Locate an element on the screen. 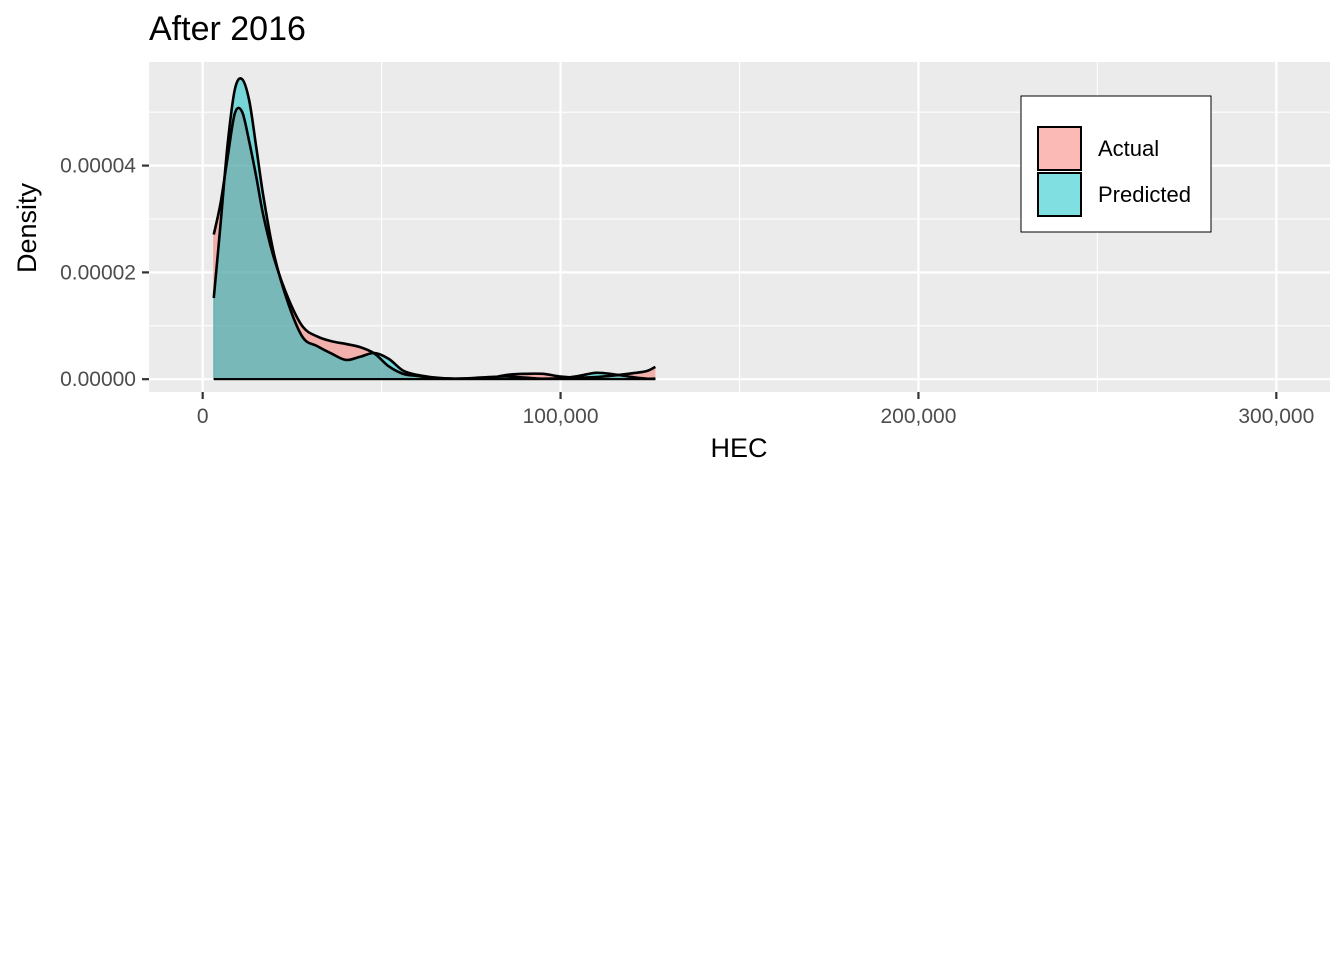  density-area-predicted is located at coordinates (434, 229).